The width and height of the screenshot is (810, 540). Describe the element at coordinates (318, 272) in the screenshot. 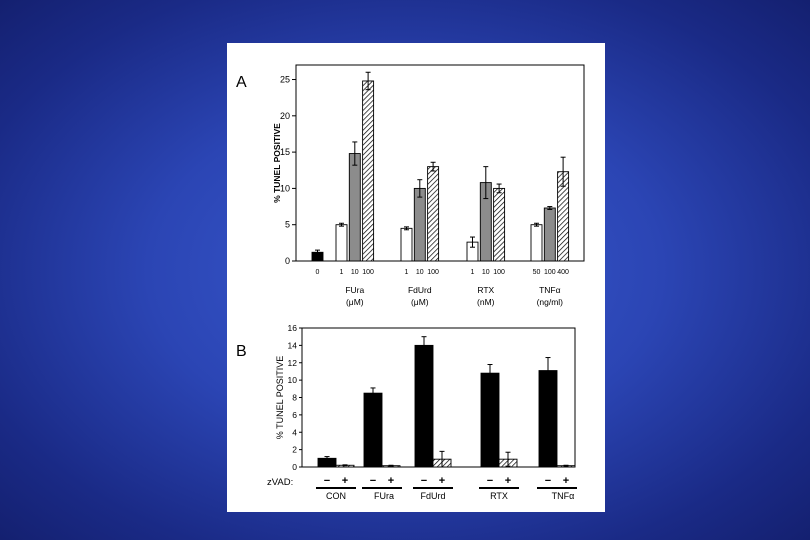

I see `panel-a-dose-label: 0` at that location.